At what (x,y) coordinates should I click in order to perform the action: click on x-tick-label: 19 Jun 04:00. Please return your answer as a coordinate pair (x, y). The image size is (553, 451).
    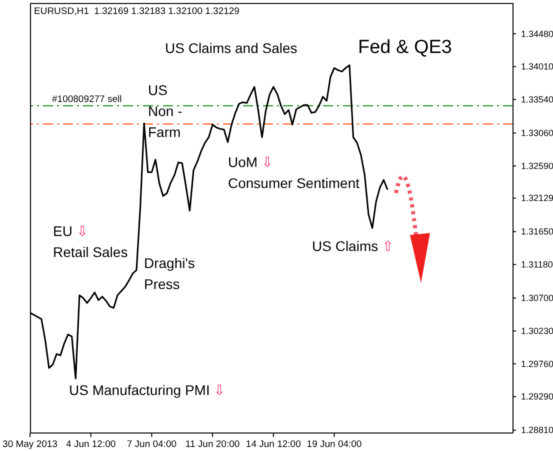
    Looking at the image, I should click on (334, 444).